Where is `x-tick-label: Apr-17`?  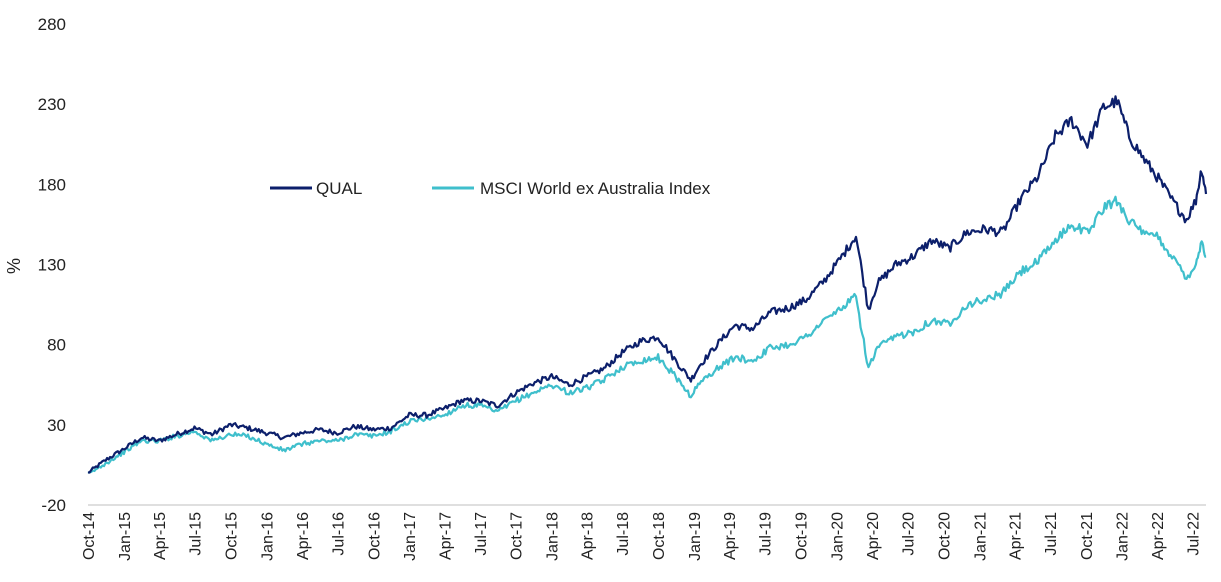 x-tick-label: Apr-17 is located at coordinates (445, 536).